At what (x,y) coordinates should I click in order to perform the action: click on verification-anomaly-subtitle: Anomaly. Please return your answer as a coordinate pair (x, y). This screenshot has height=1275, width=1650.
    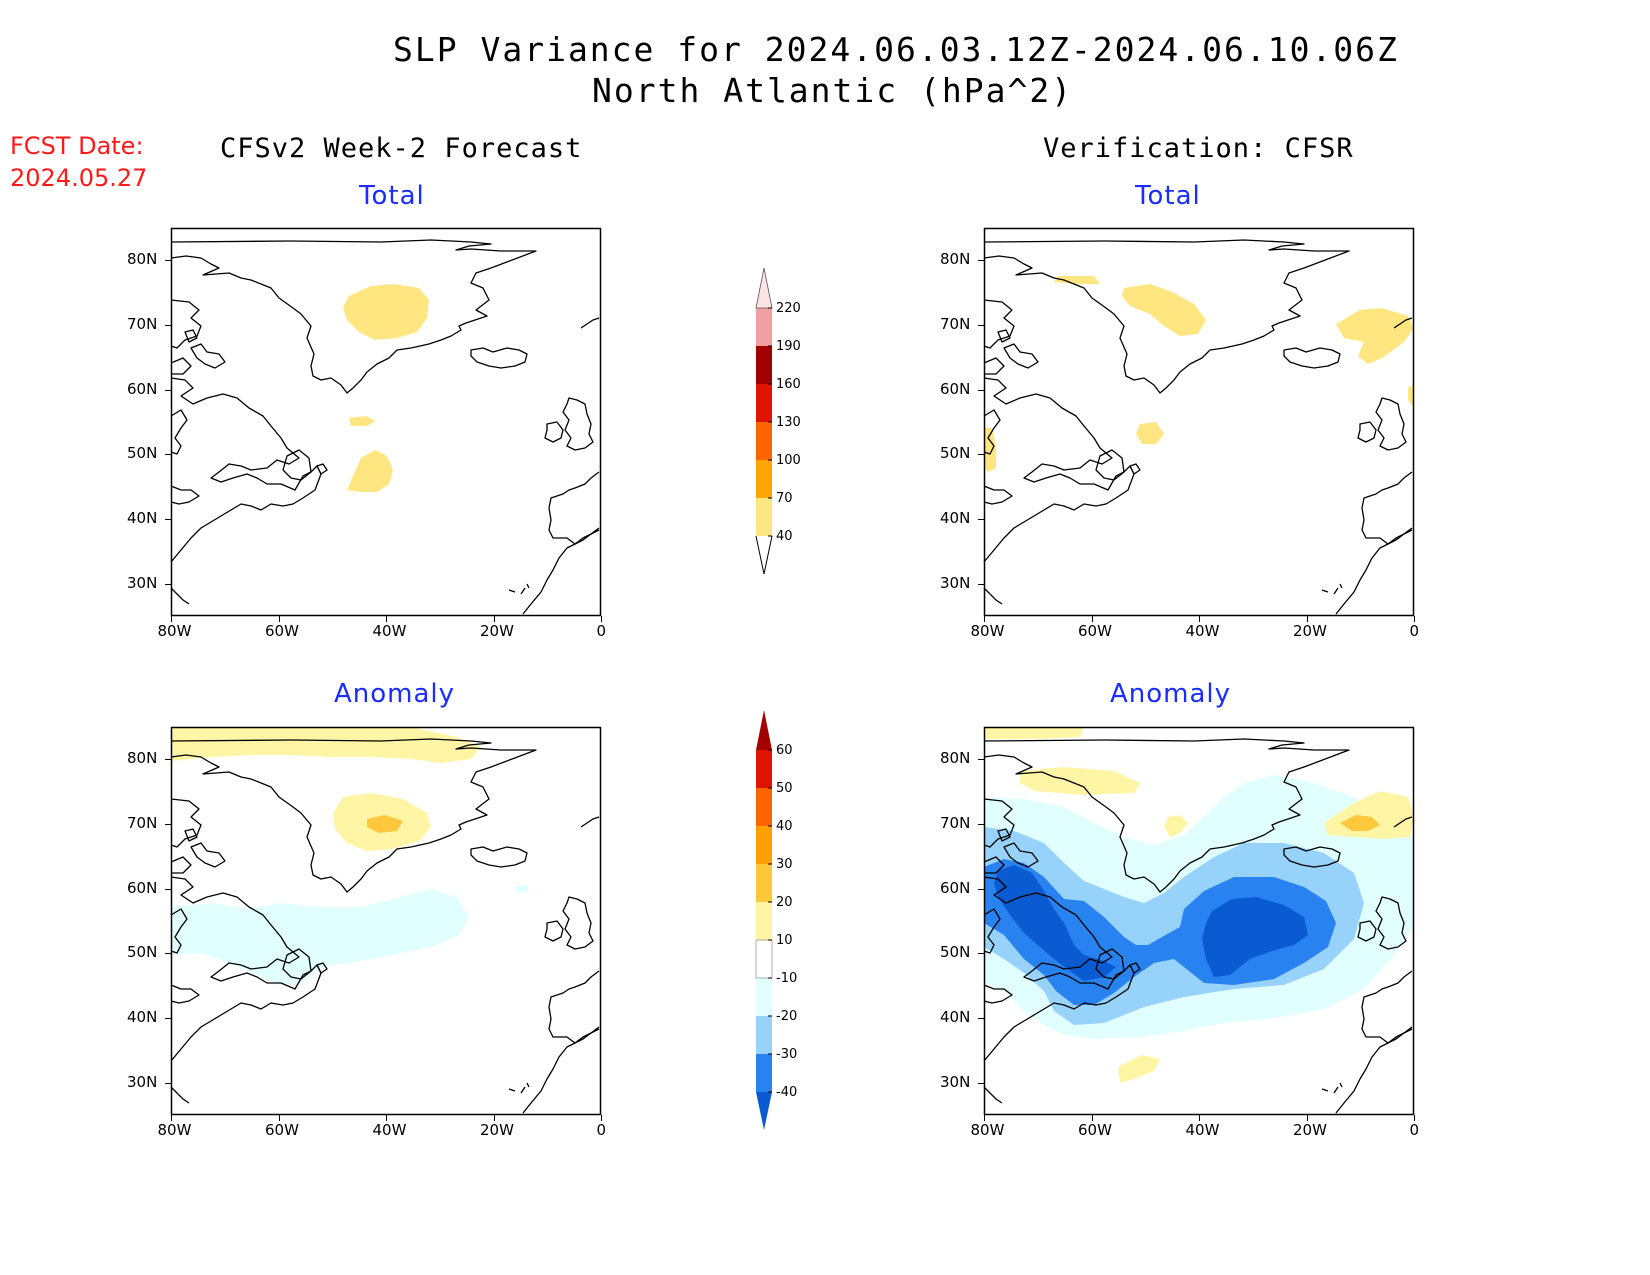
    Looking at the image, I should click on (1171, 694).